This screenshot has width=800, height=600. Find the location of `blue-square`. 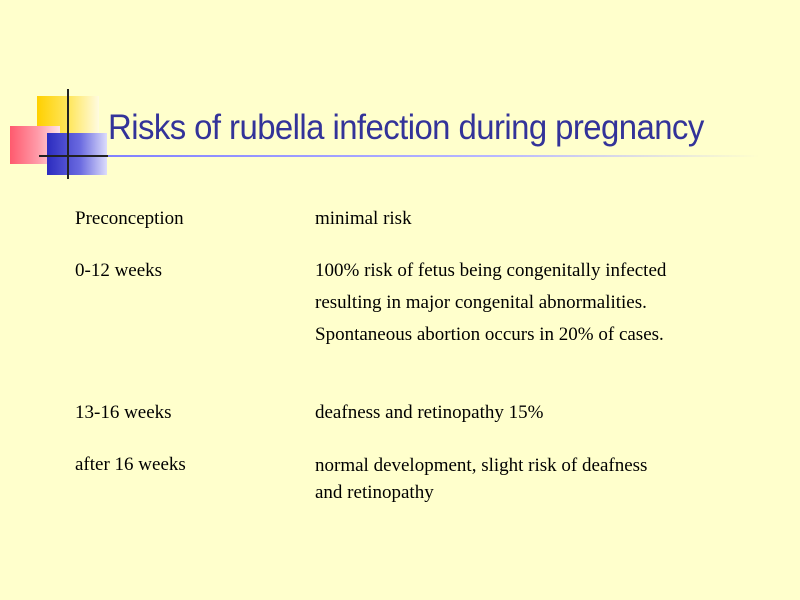

blue-square is located at coordinates (77, 154).